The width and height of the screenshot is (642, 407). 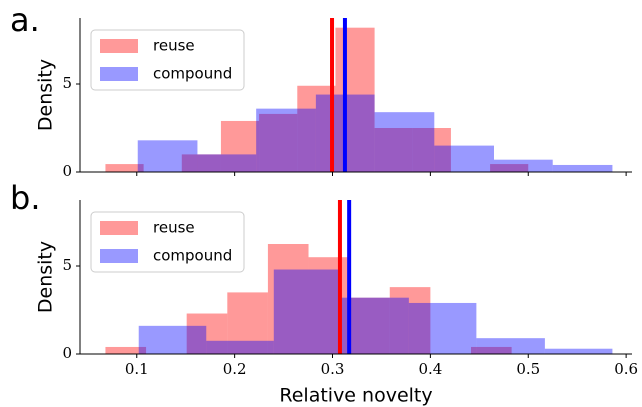 I want to click on x-tick-label: 0.1, so click(x=137, y=369).